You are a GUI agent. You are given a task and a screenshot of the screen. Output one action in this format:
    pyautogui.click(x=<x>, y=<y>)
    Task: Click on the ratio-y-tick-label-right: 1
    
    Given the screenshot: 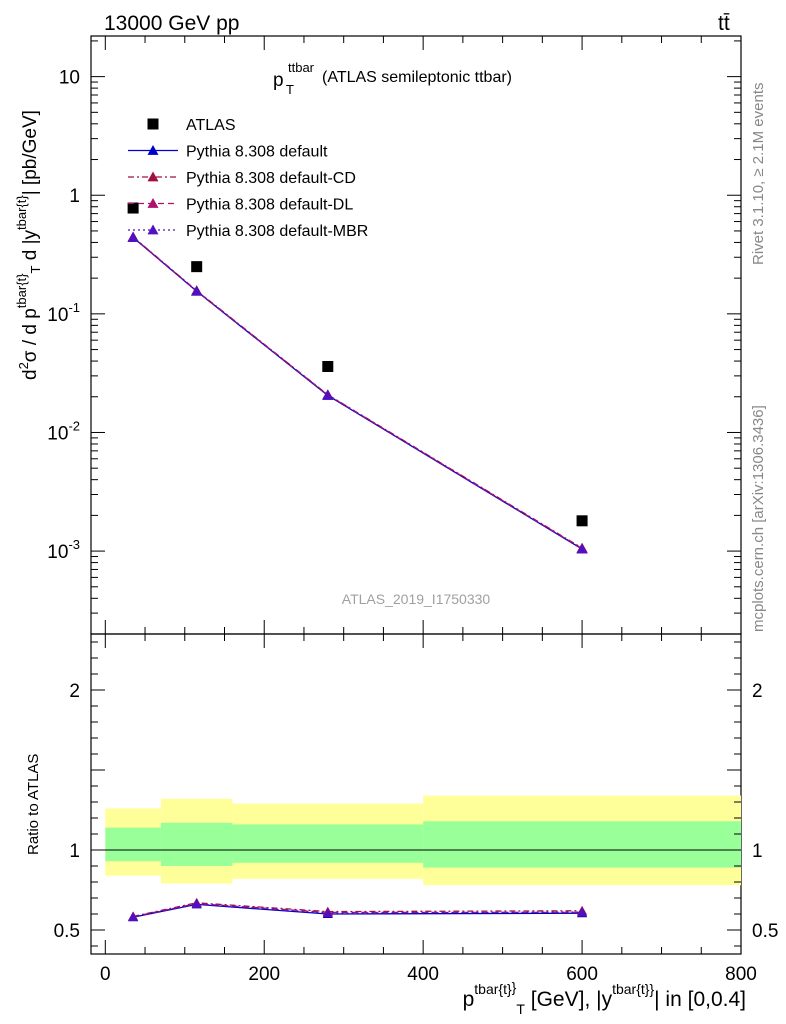 What is the action you would take?
    pyautogui.click(x=757, y=851)
    